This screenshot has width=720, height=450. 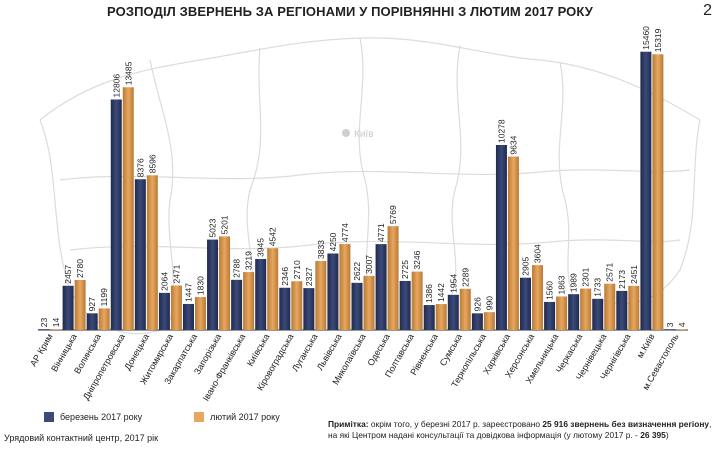 What do you see at coordinates (297, 269) in the screenshot?
I see `data-label-february-10: 2710` at bounding box center [297, 269].